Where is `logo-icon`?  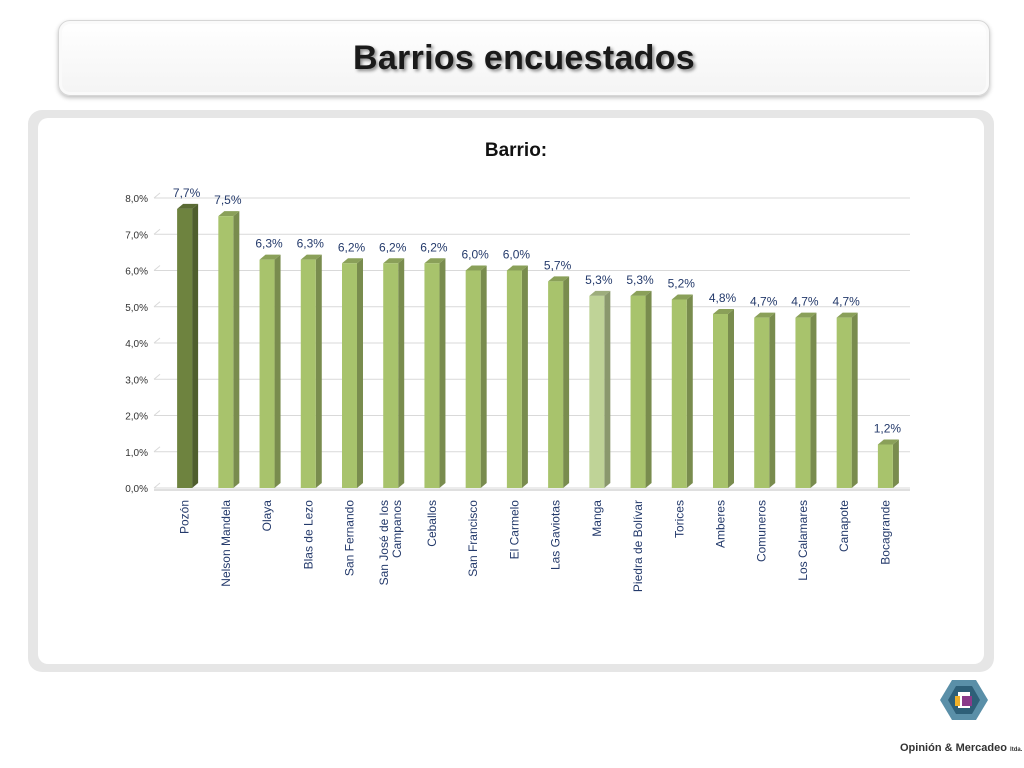 logo-icon is located at coordinates (964, 700).